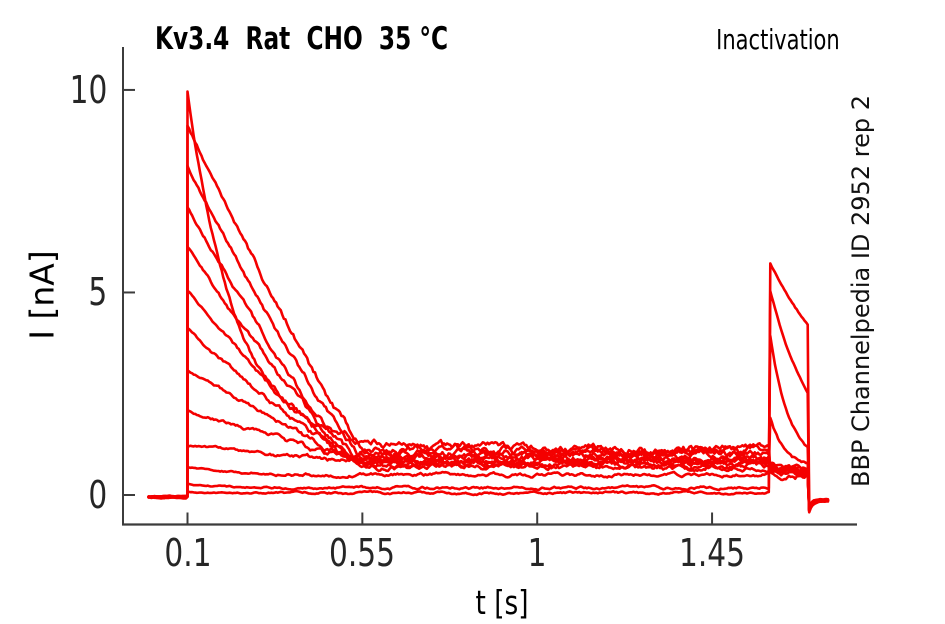 The height and width of the screenshot is (624, 945). What do you see at coordinates (778, 39) in the screenshot?
I see `protocol-annotation-text: Inactivation` at bounding box center [778, 39].